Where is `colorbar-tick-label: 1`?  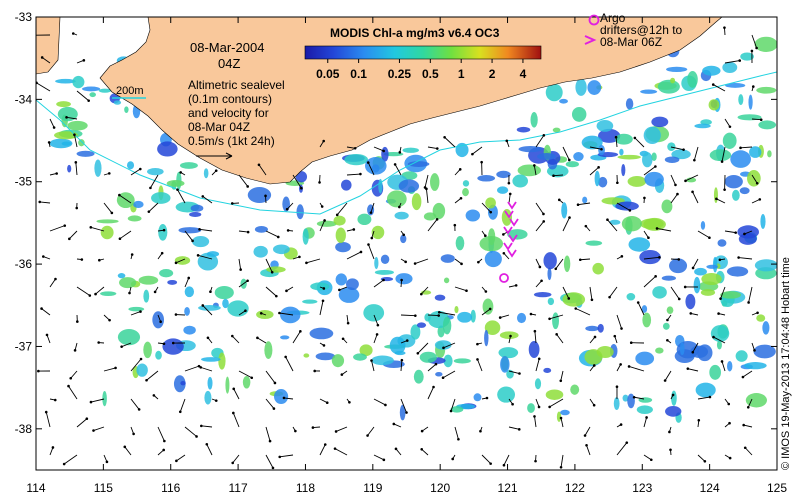
colorbar-tick-label: 1 is located at coordinates (461, 74).